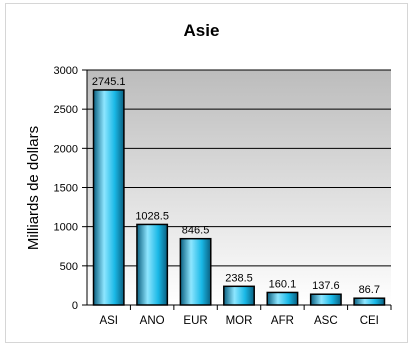 This screenshot has height=347, width=414. What do you see at coordinates (152, 321) in the screenshot?
I see `x-tick-label: ANO` at bounding box center [152, 321].